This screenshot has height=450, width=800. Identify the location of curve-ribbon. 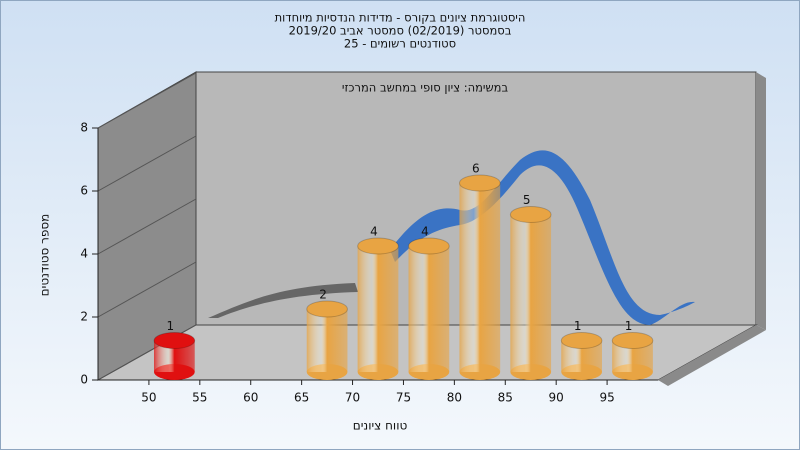
(542, 237).